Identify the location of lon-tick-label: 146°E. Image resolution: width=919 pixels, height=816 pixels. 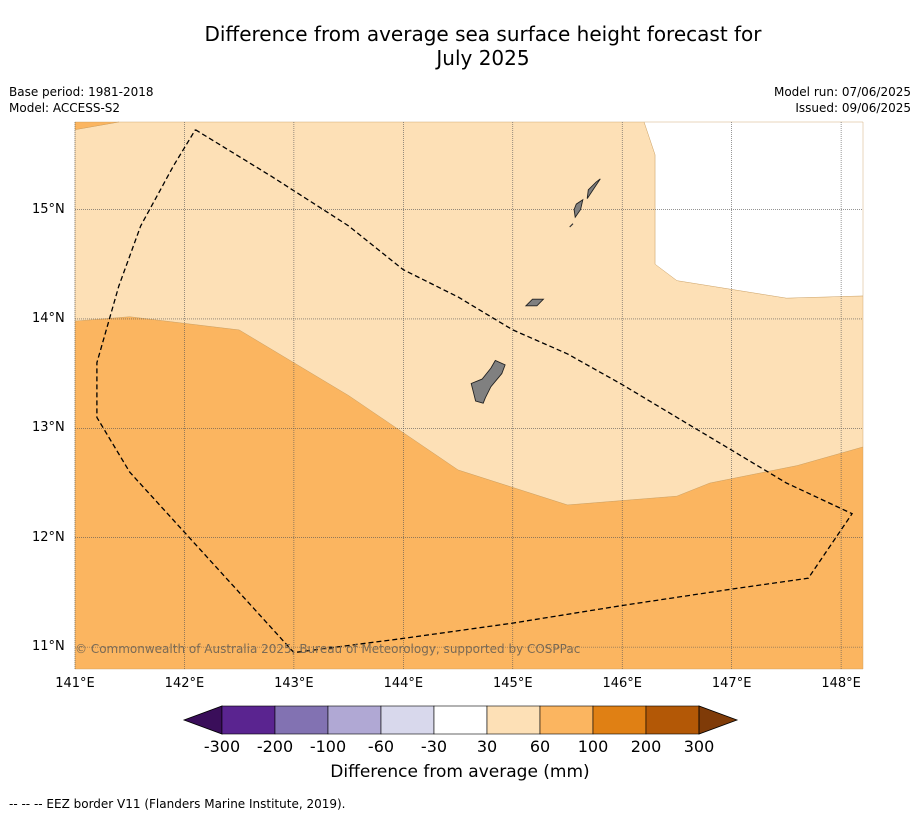
(622, 683).